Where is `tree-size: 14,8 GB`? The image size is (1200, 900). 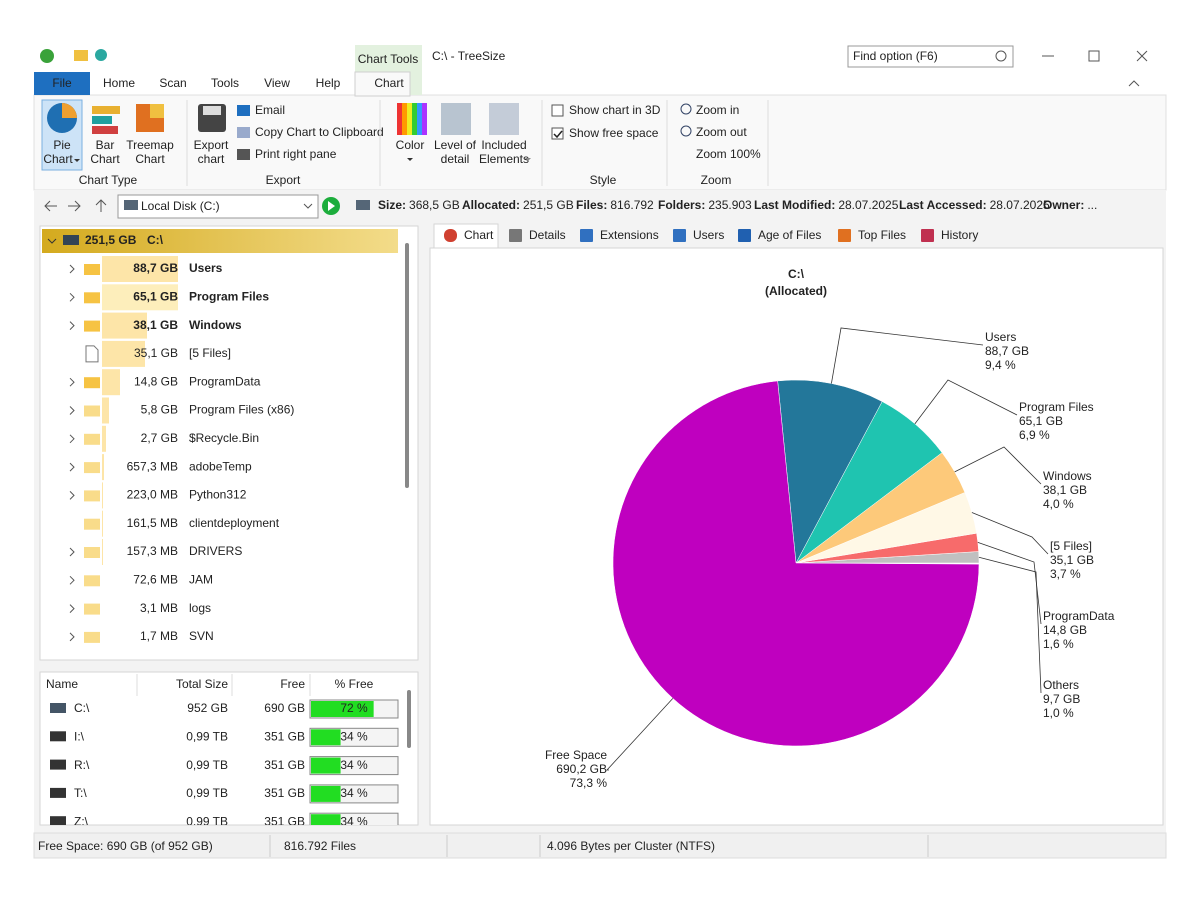 tree-size: 14,8 GB is located at coordinates (156, 381).